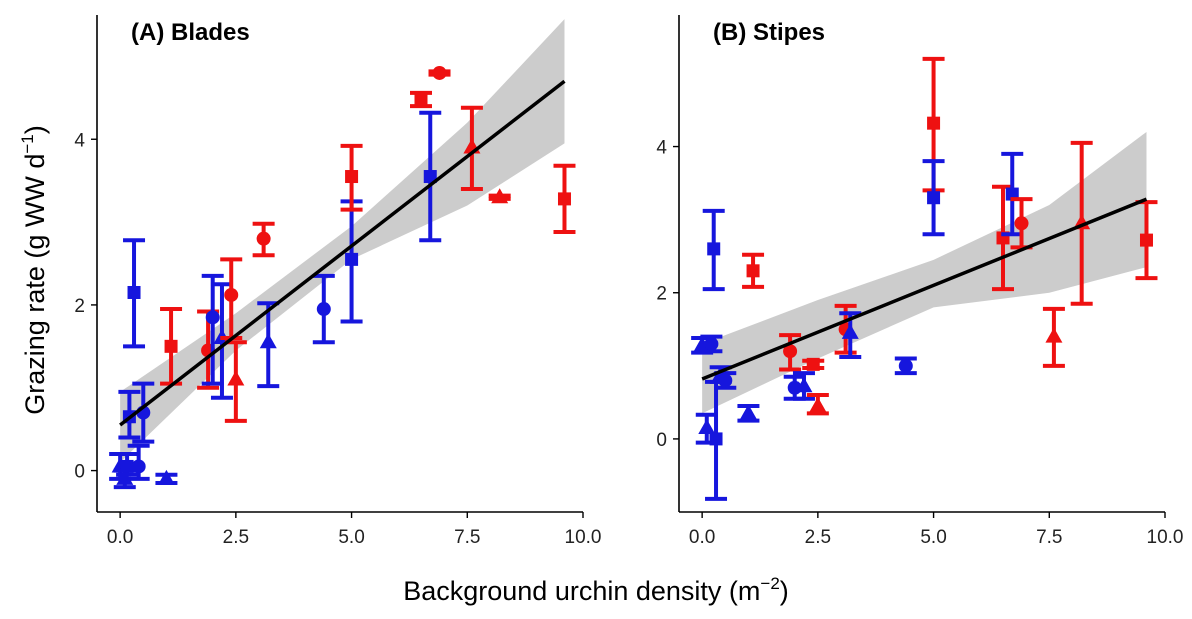  Describe the element at coordinates (924, 289) in the screenshot. I see `regression-line` at that location.